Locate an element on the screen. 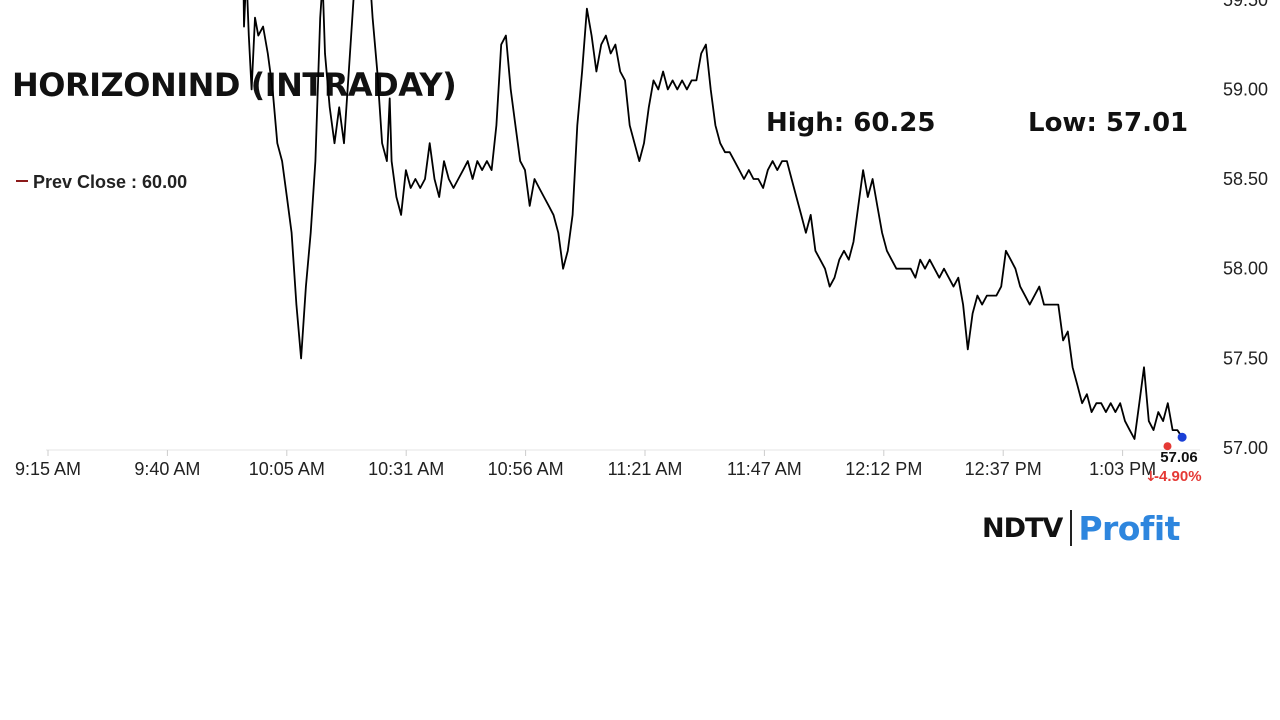 The image size is (1280, 720). x-tick-label: 9:15 AM is located at coordinates (48, 469).